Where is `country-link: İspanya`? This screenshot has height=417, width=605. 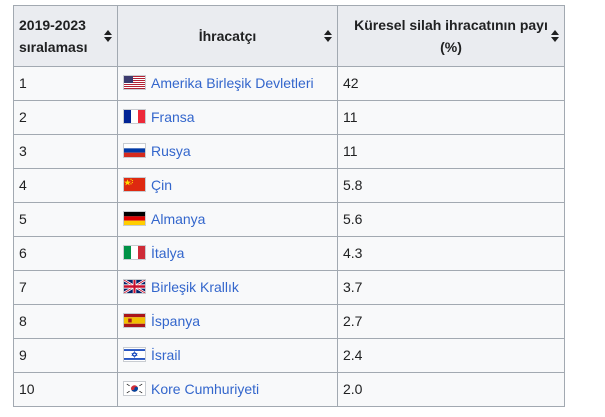
country-link: İspanya is located at coordinates (176, 321).